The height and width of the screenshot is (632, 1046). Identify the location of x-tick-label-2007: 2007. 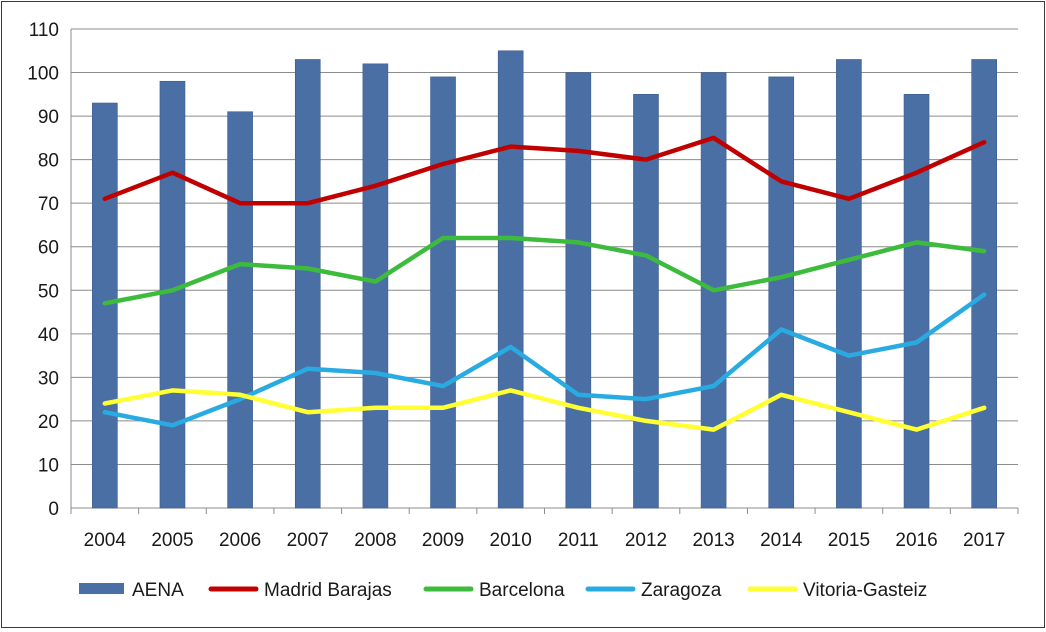
(308, 540).